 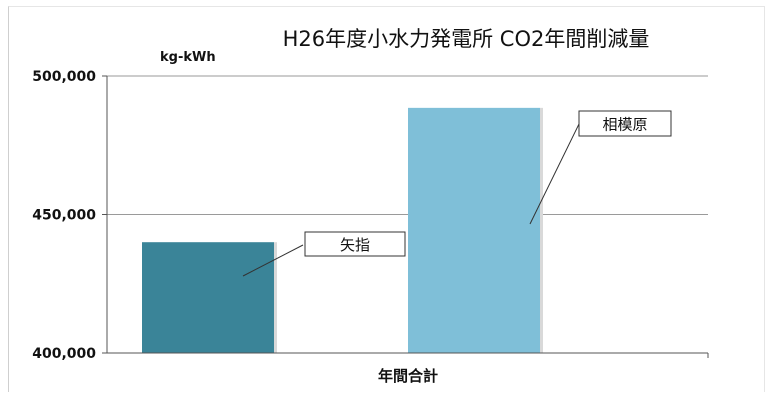 I want to click on y-tick-label: 450,000, so click(x=64, y=216).